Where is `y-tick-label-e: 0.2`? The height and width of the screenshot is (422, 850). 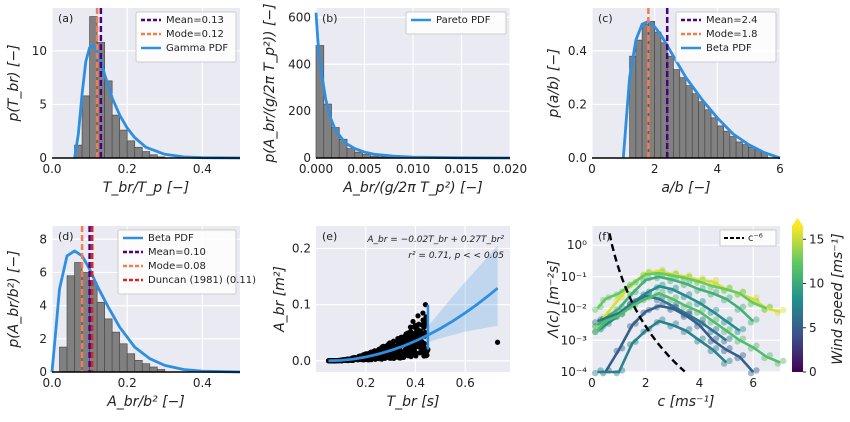
y-tick-label-e: 0.2 is located at coordinates (301, 248).